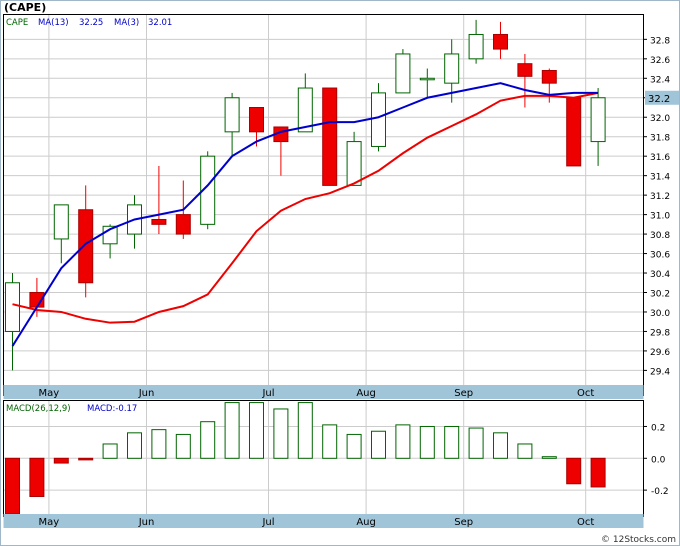  I want to click on price-tick-label: 30.0, so click(660, 314).